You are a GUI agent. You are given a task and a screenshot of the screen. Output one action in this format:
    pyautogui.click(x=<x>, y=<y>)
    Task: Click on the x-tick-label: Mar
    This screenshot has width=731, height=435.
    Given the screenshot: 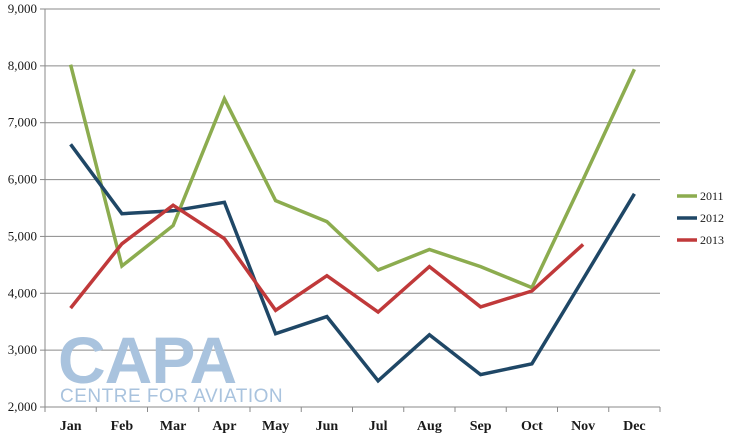 What is the action you would take?
    pyautogui.click(x=173, y=426)
    